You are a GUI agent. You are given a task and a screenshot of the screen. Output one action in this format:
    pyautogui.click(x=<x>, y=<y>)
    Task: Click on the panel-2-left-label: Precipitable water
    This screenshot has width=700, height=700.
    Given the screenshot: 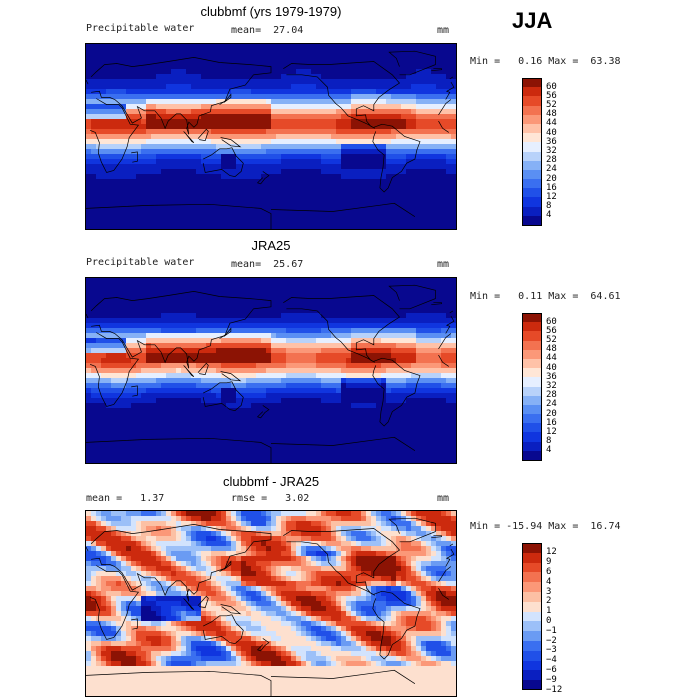 What is the action you would take?
    pyautogui.click(x=140, y=262)
    